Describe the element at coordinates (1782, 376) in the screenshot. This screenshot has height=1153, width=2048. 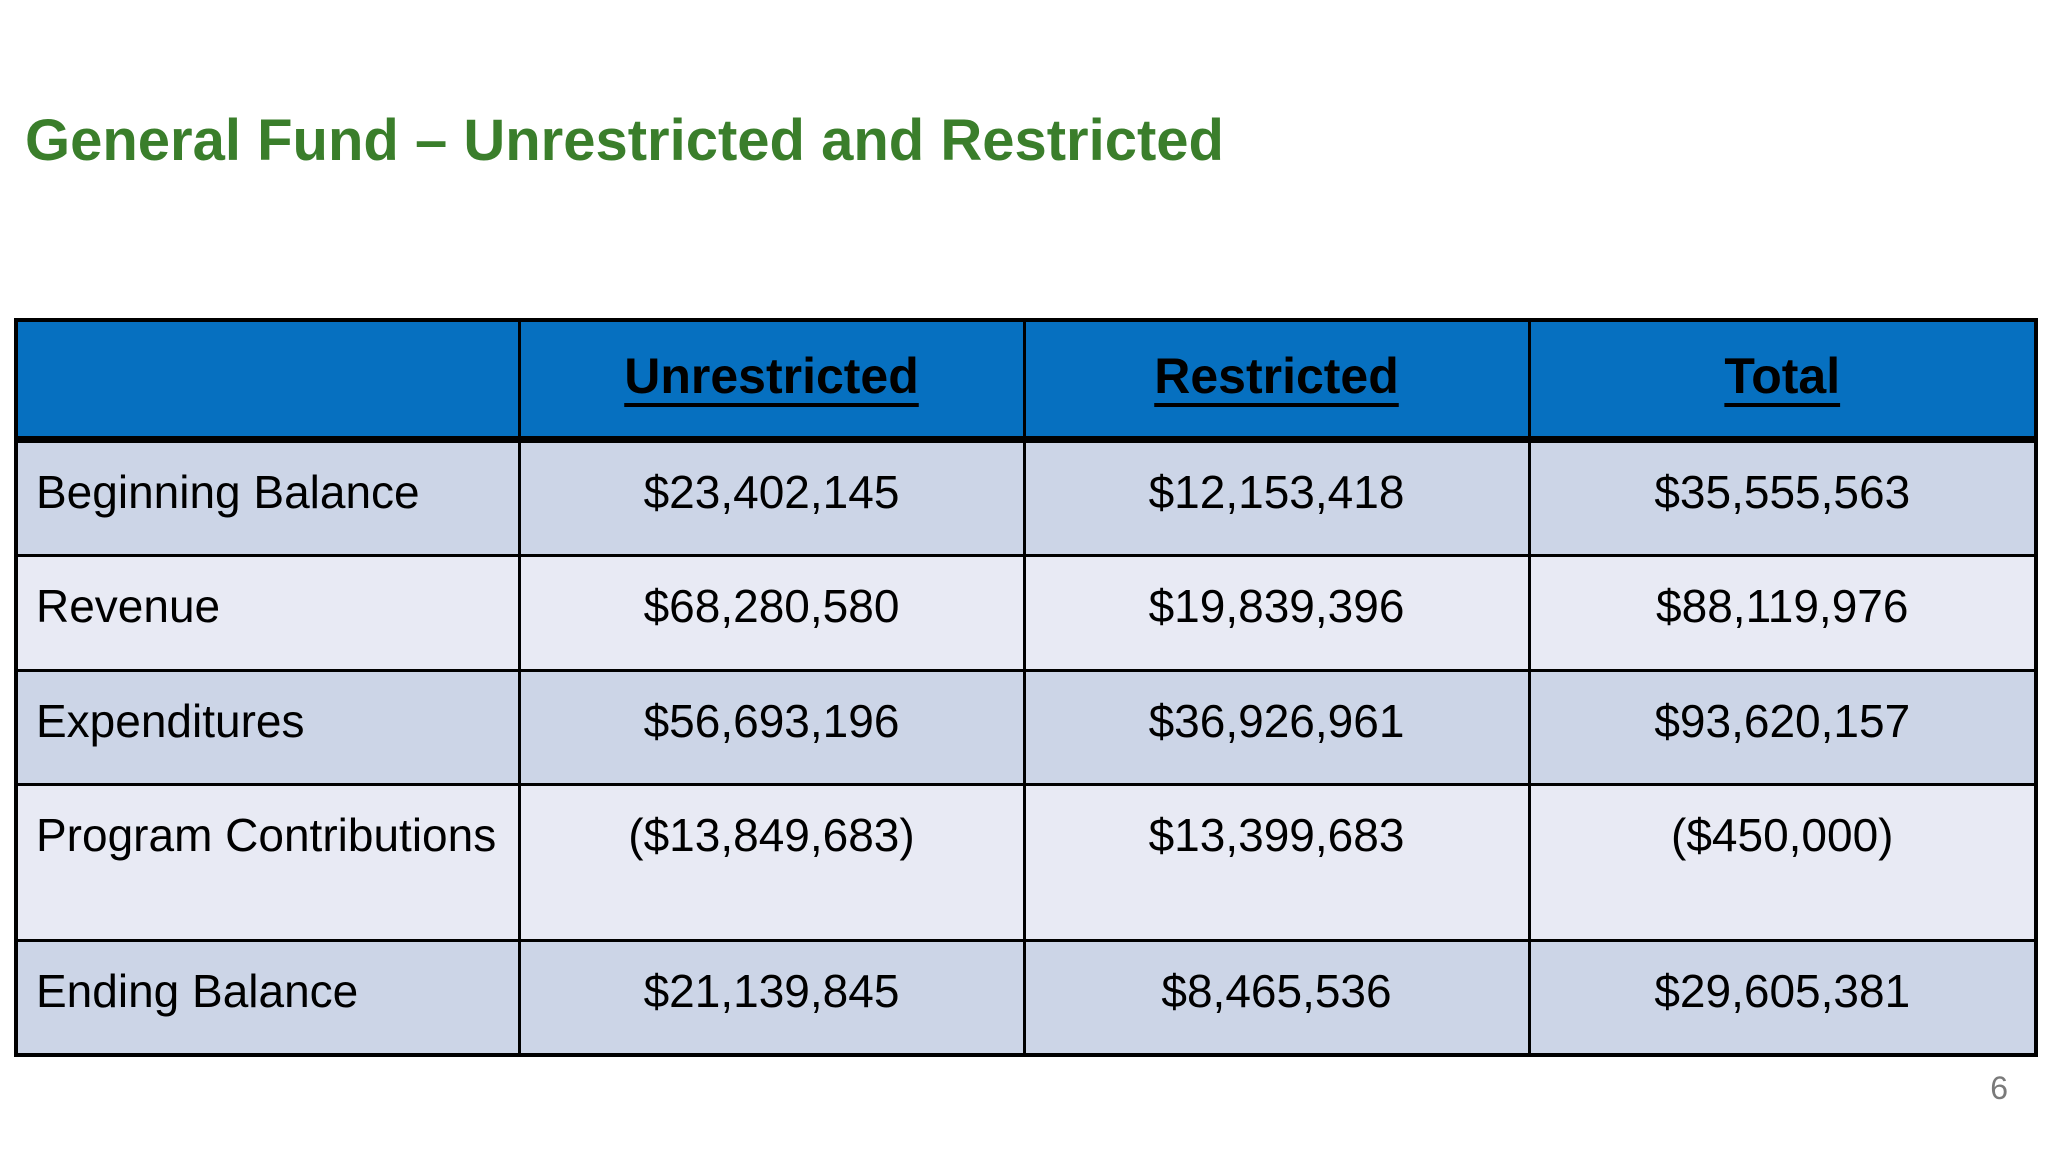
I see `column-header-total-label: Total` at that location.